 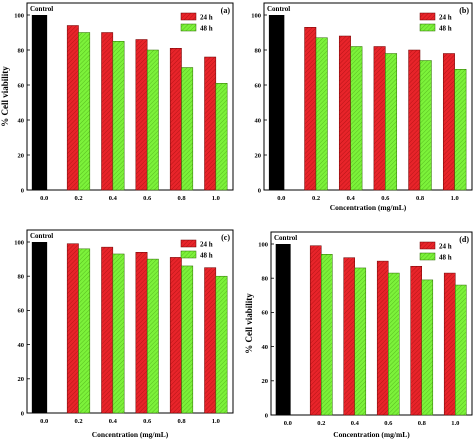 I want to click on panel-a-ytick-label-4: 80, so click(x=21, y=50).